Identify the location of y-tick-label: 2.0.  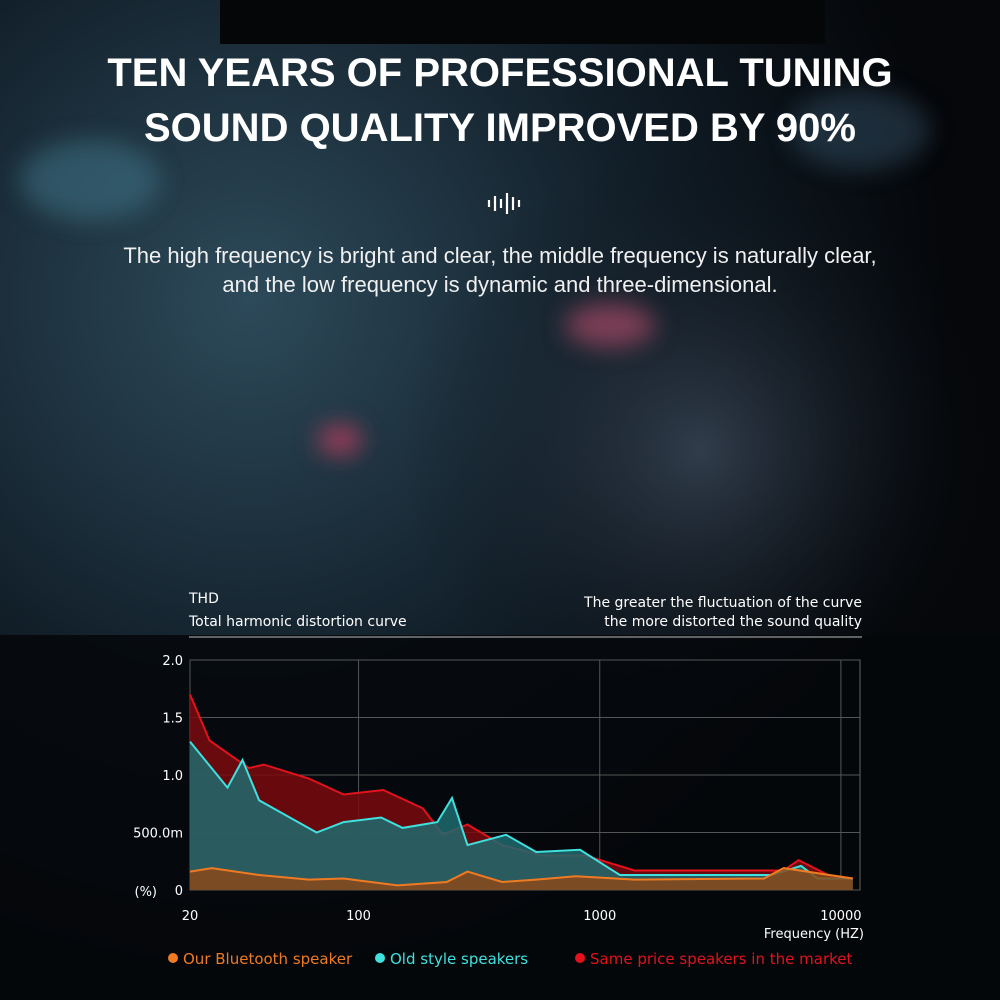
(172, 661).